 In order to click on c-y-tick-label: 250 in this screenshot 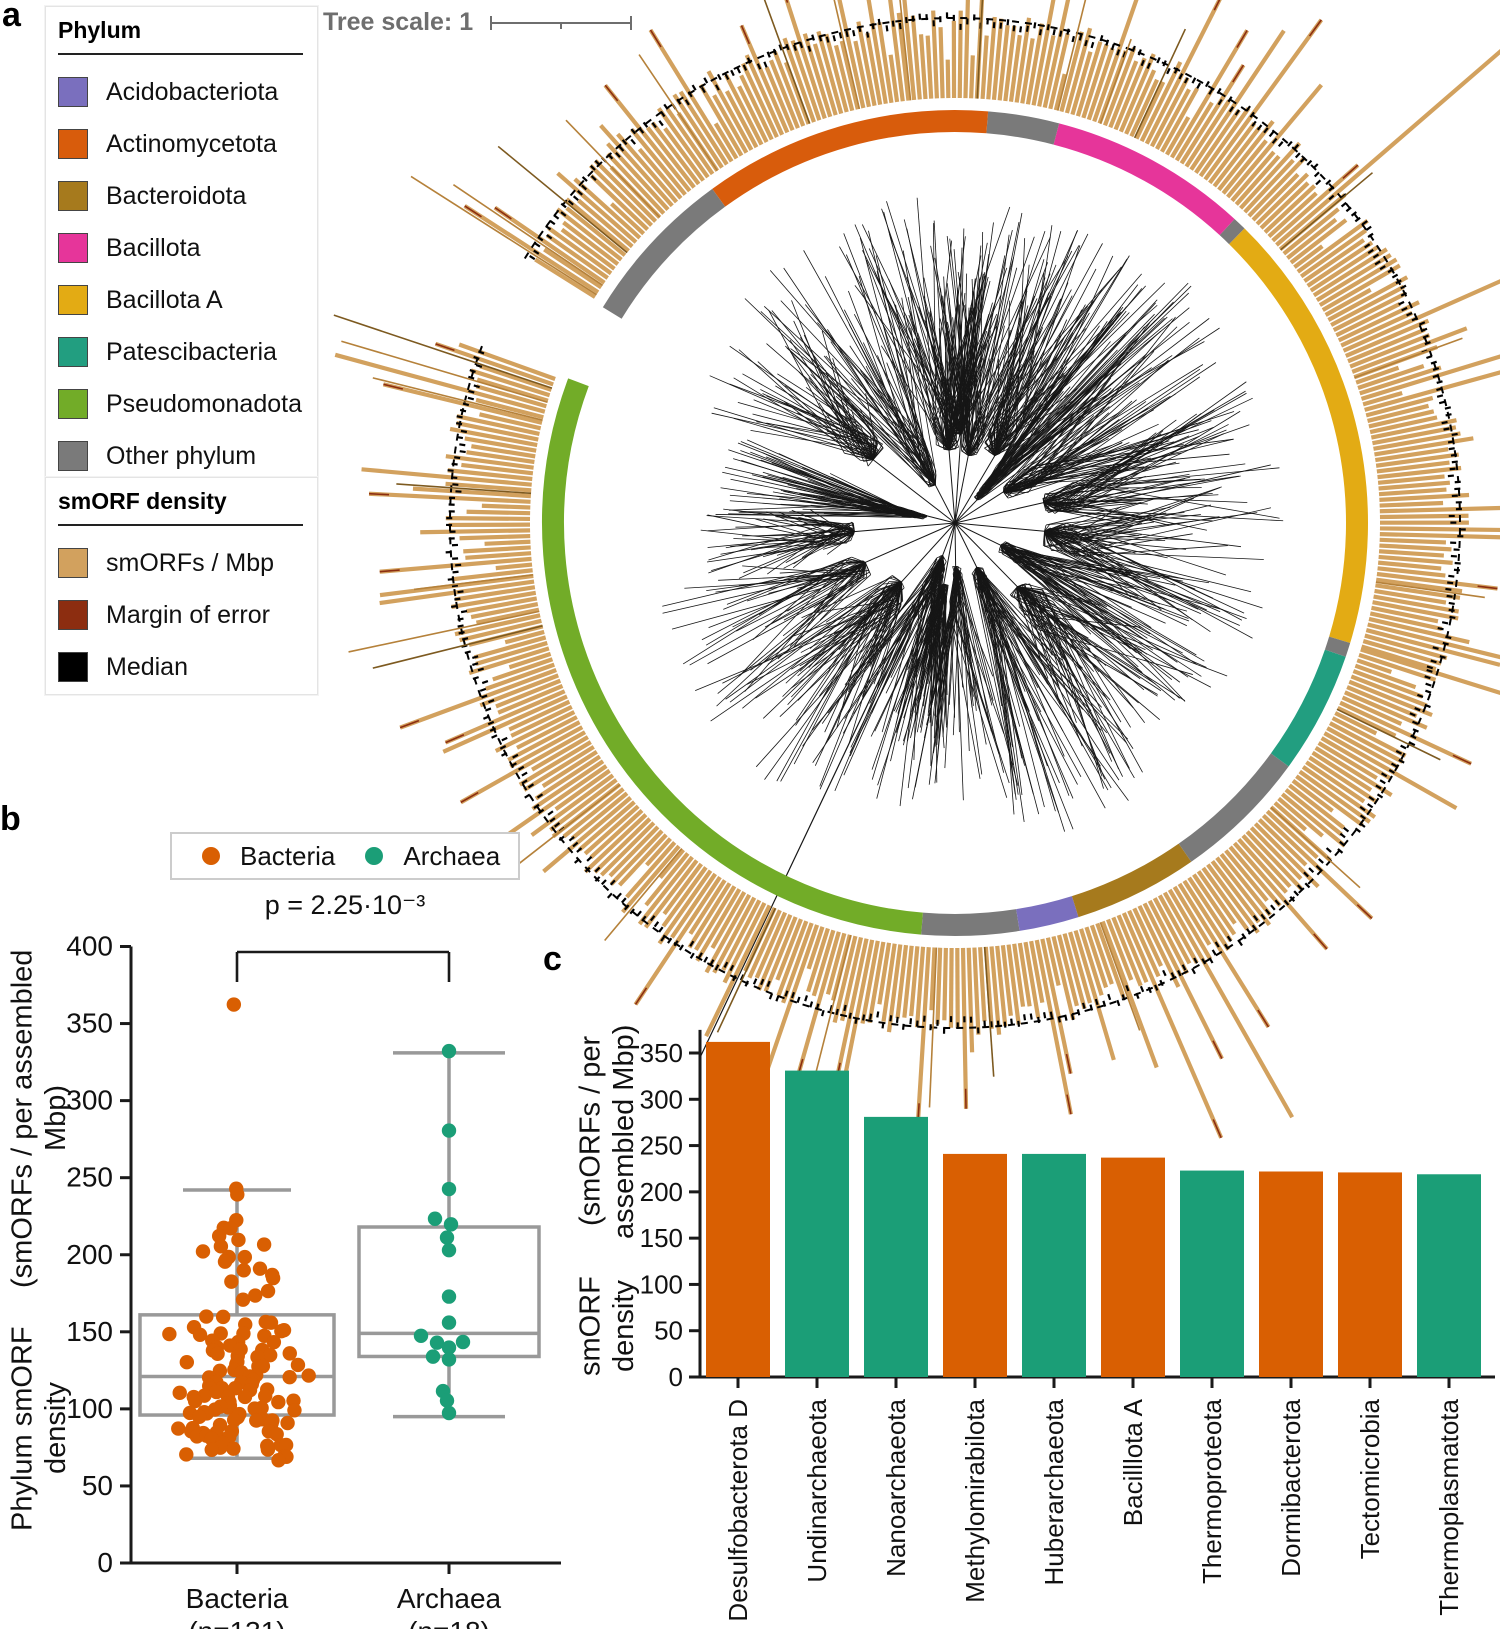, I will do `click(661, 1146)`.